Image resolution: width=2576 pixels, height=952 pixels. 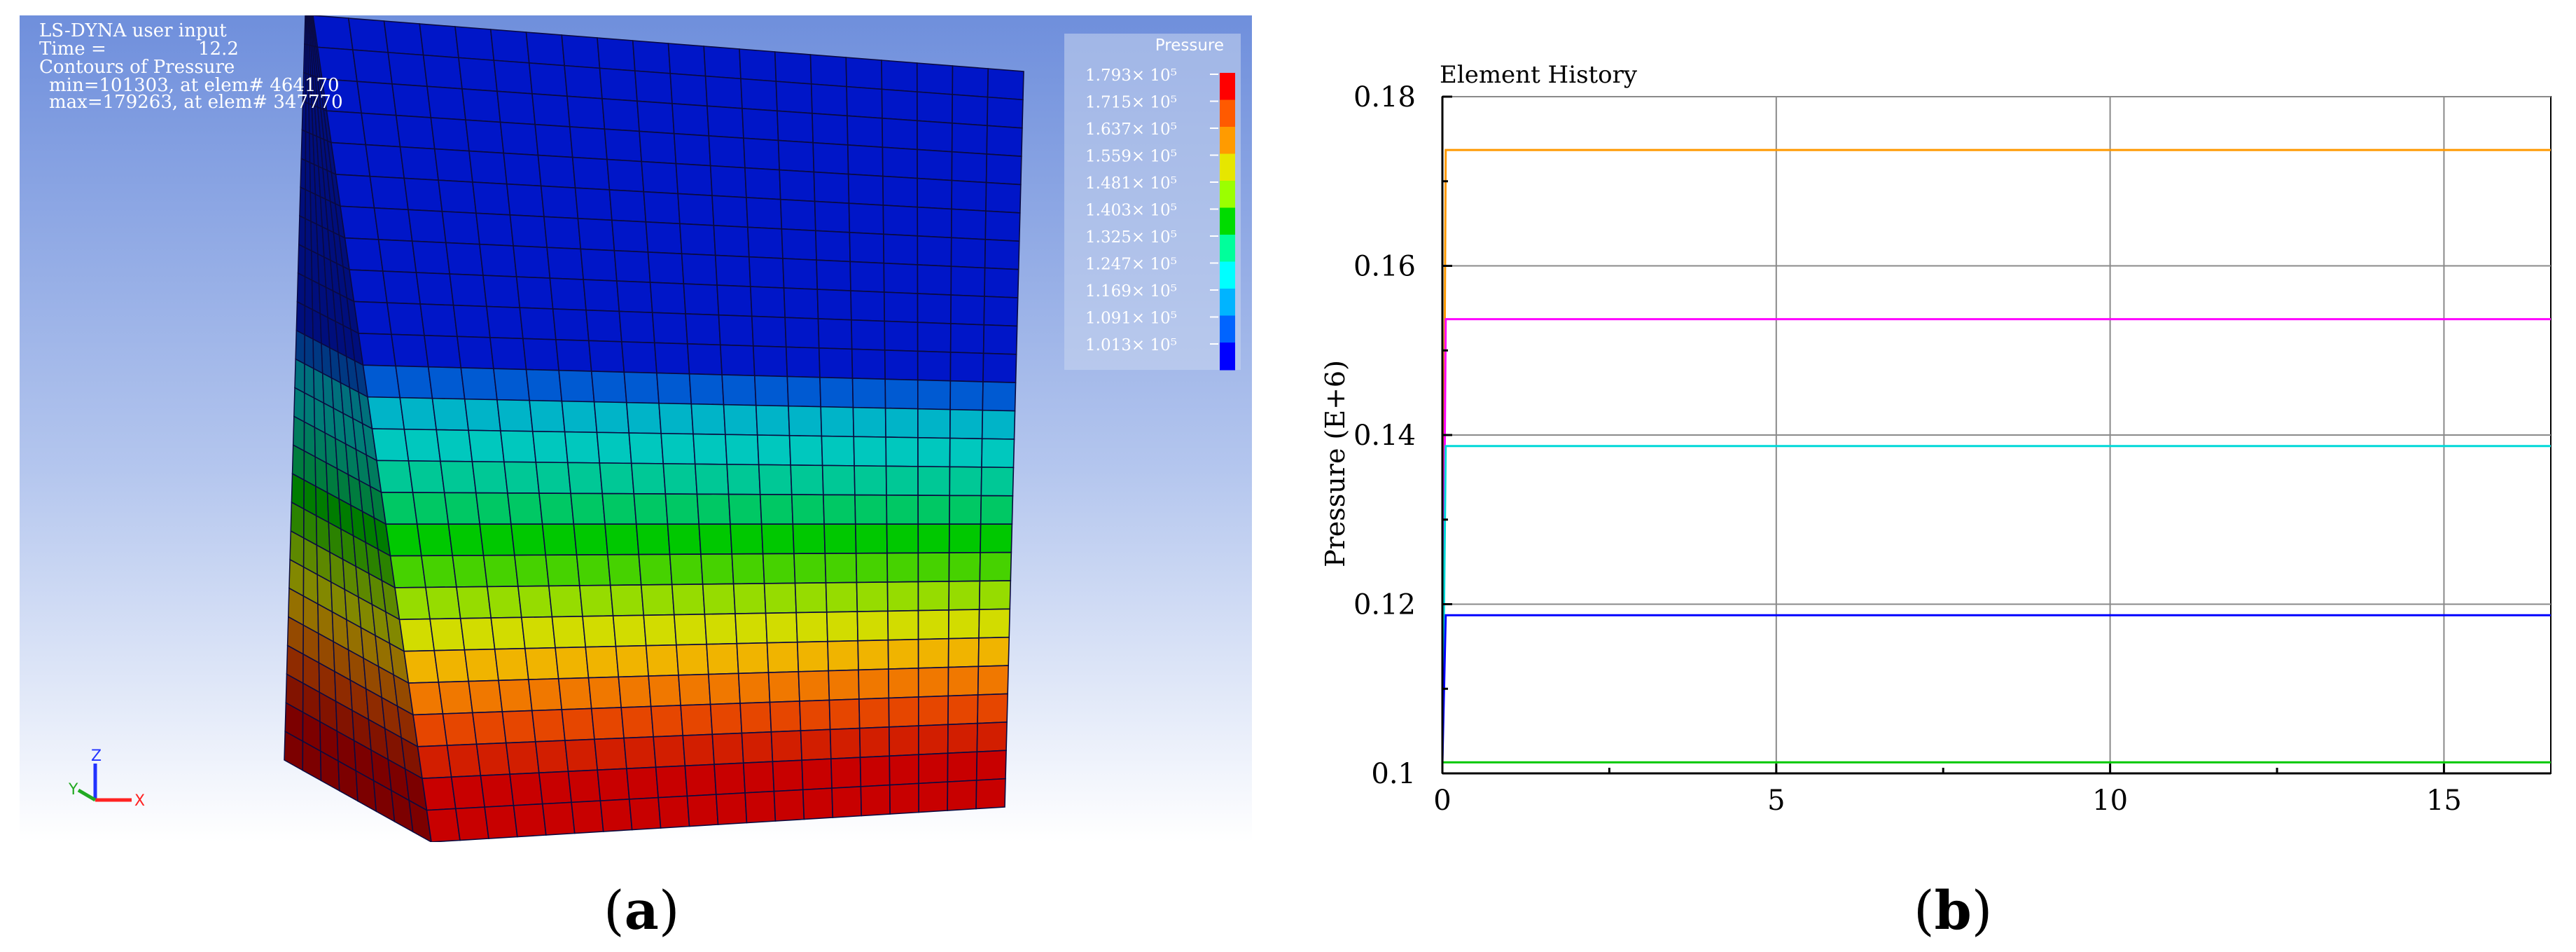 I want to click on legend-label: 1.325× 10⁵, so click(x=1131, y=237).